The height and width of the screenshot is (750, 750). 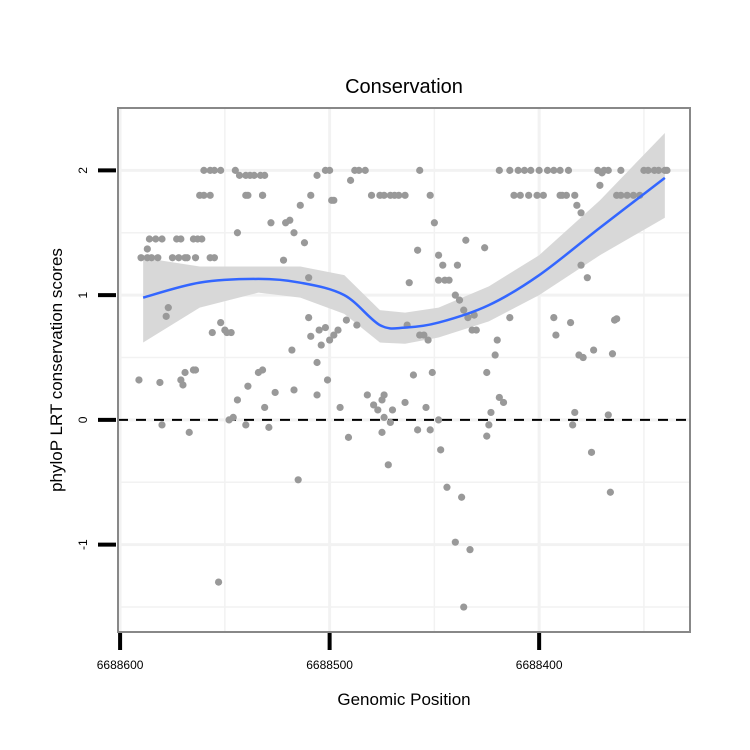 What do you see at coordinates (56, 370) in the screenshot?
I see `y-axis-label: phyloP LRT conservation scores` at bounding box center [56, 370].